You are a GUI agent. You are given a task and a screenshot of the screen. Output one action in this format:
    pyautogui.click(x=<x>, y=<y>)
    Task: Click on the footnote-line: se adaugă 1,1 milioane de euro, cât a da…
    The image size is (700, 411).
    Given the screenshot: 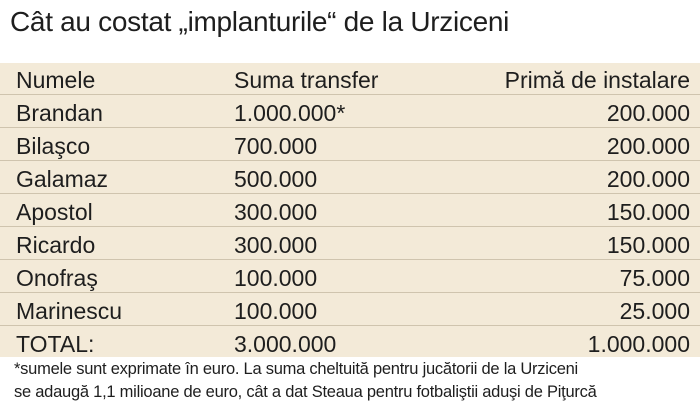 What is the action you would take?
    pyautogui.click(x=305, y=392)
    